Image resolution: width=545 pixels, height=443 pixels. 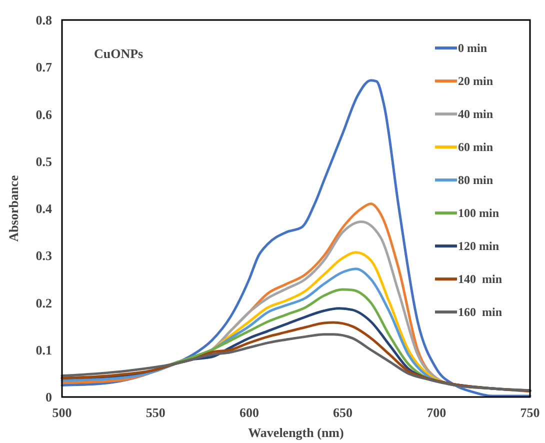 I want to click on x-axis-title: Wavelength (nm), so click(x=296, y=432).